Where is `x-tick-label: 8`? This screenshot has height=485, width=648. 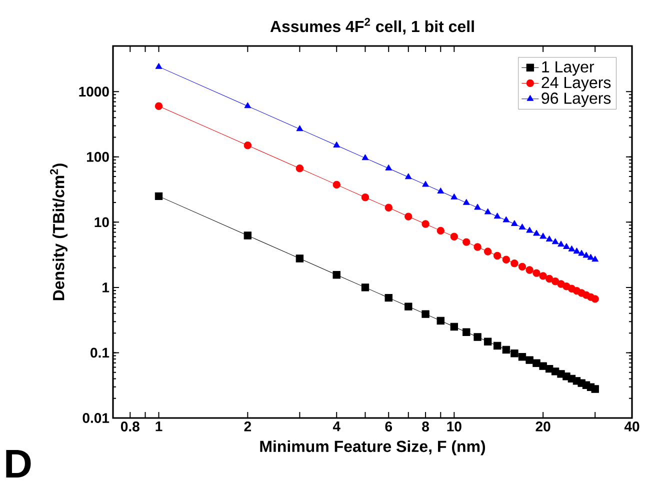 x-tick-label: 8 is located at coordinates (425, 427).